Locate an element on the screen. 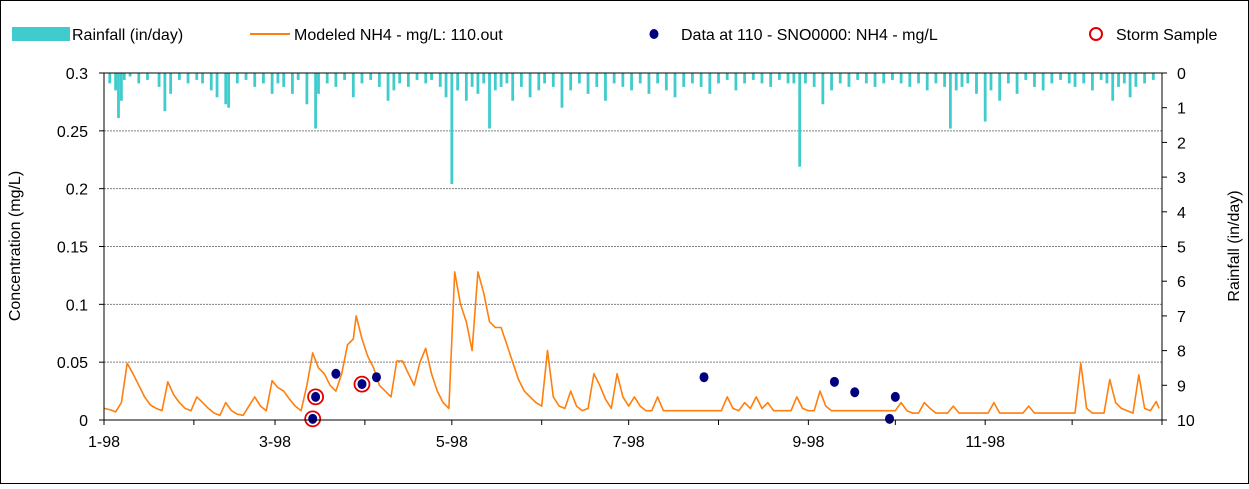 The width and height of the screenshot is (1249, 489). y2-tick-label: 4 is located at coordinates (1181, 213).